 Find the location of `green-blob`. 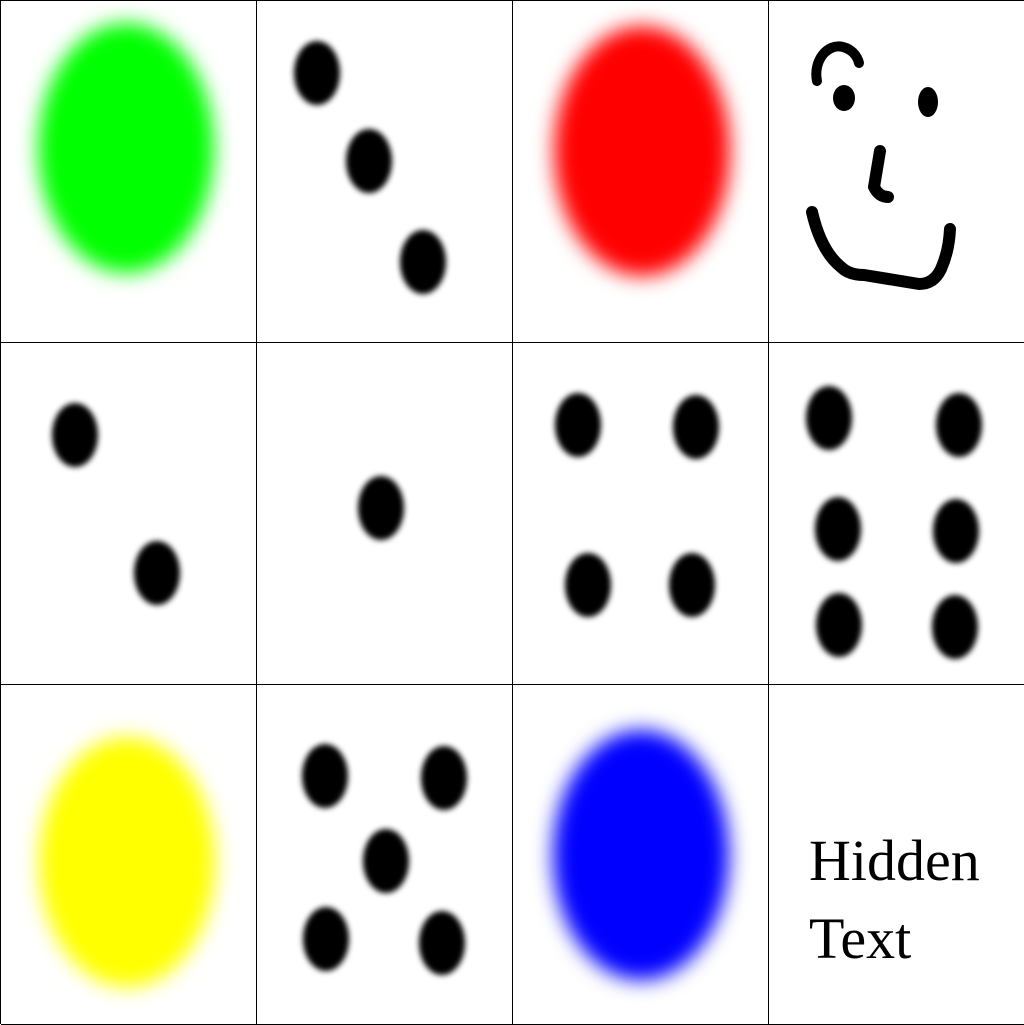

green-blob is located at coordinates (126, 148).